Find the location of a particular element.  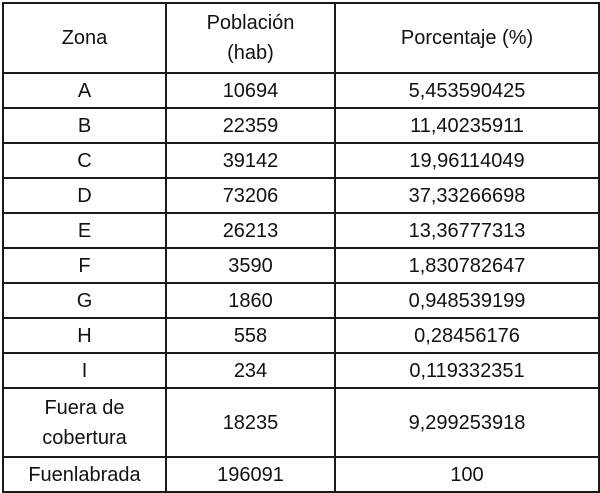

zona-cell: A is located at coordinates (84, 90).